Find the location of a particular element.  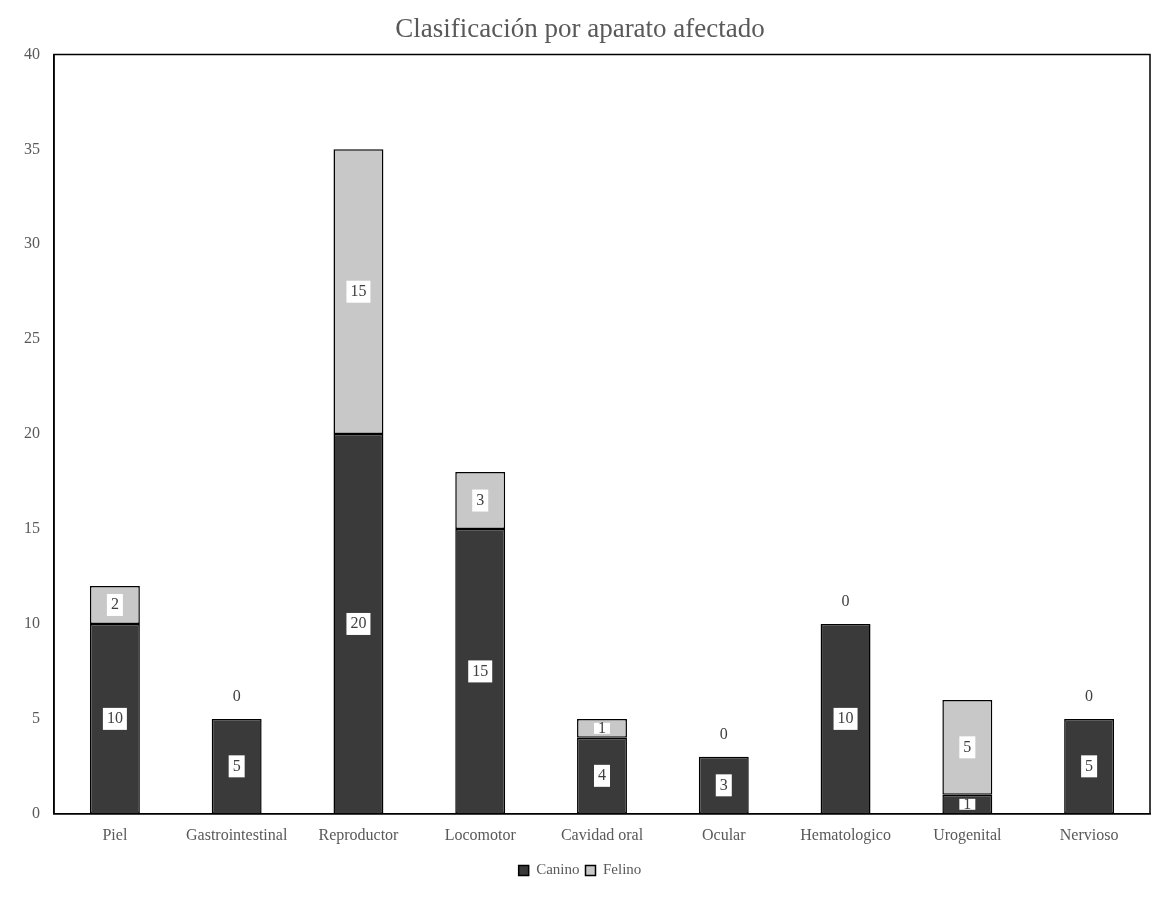

x-tick-label: Cavidad oral is located at coordinates (602, 834).